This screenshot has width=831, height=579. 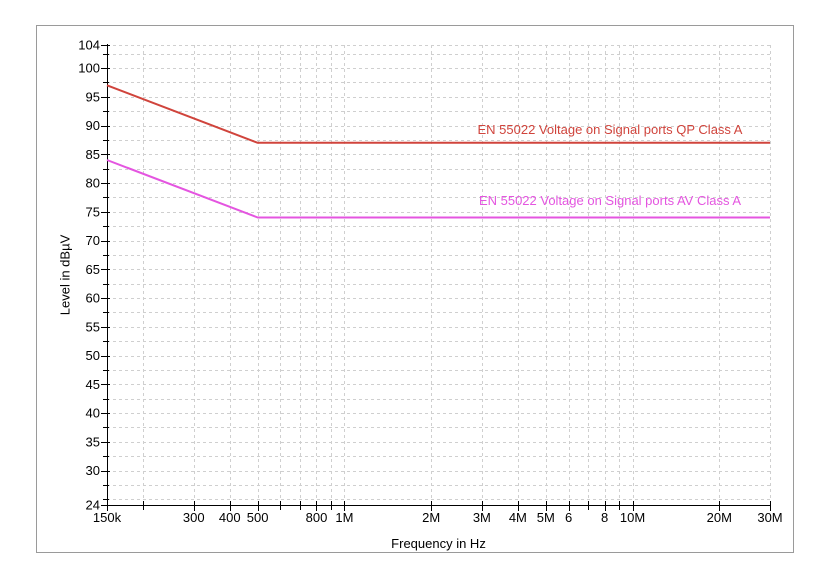 What do you see at coordinates (344, 517) in the screenshot?
I see `svg-text: 1M` at bounding box center [344, 517].